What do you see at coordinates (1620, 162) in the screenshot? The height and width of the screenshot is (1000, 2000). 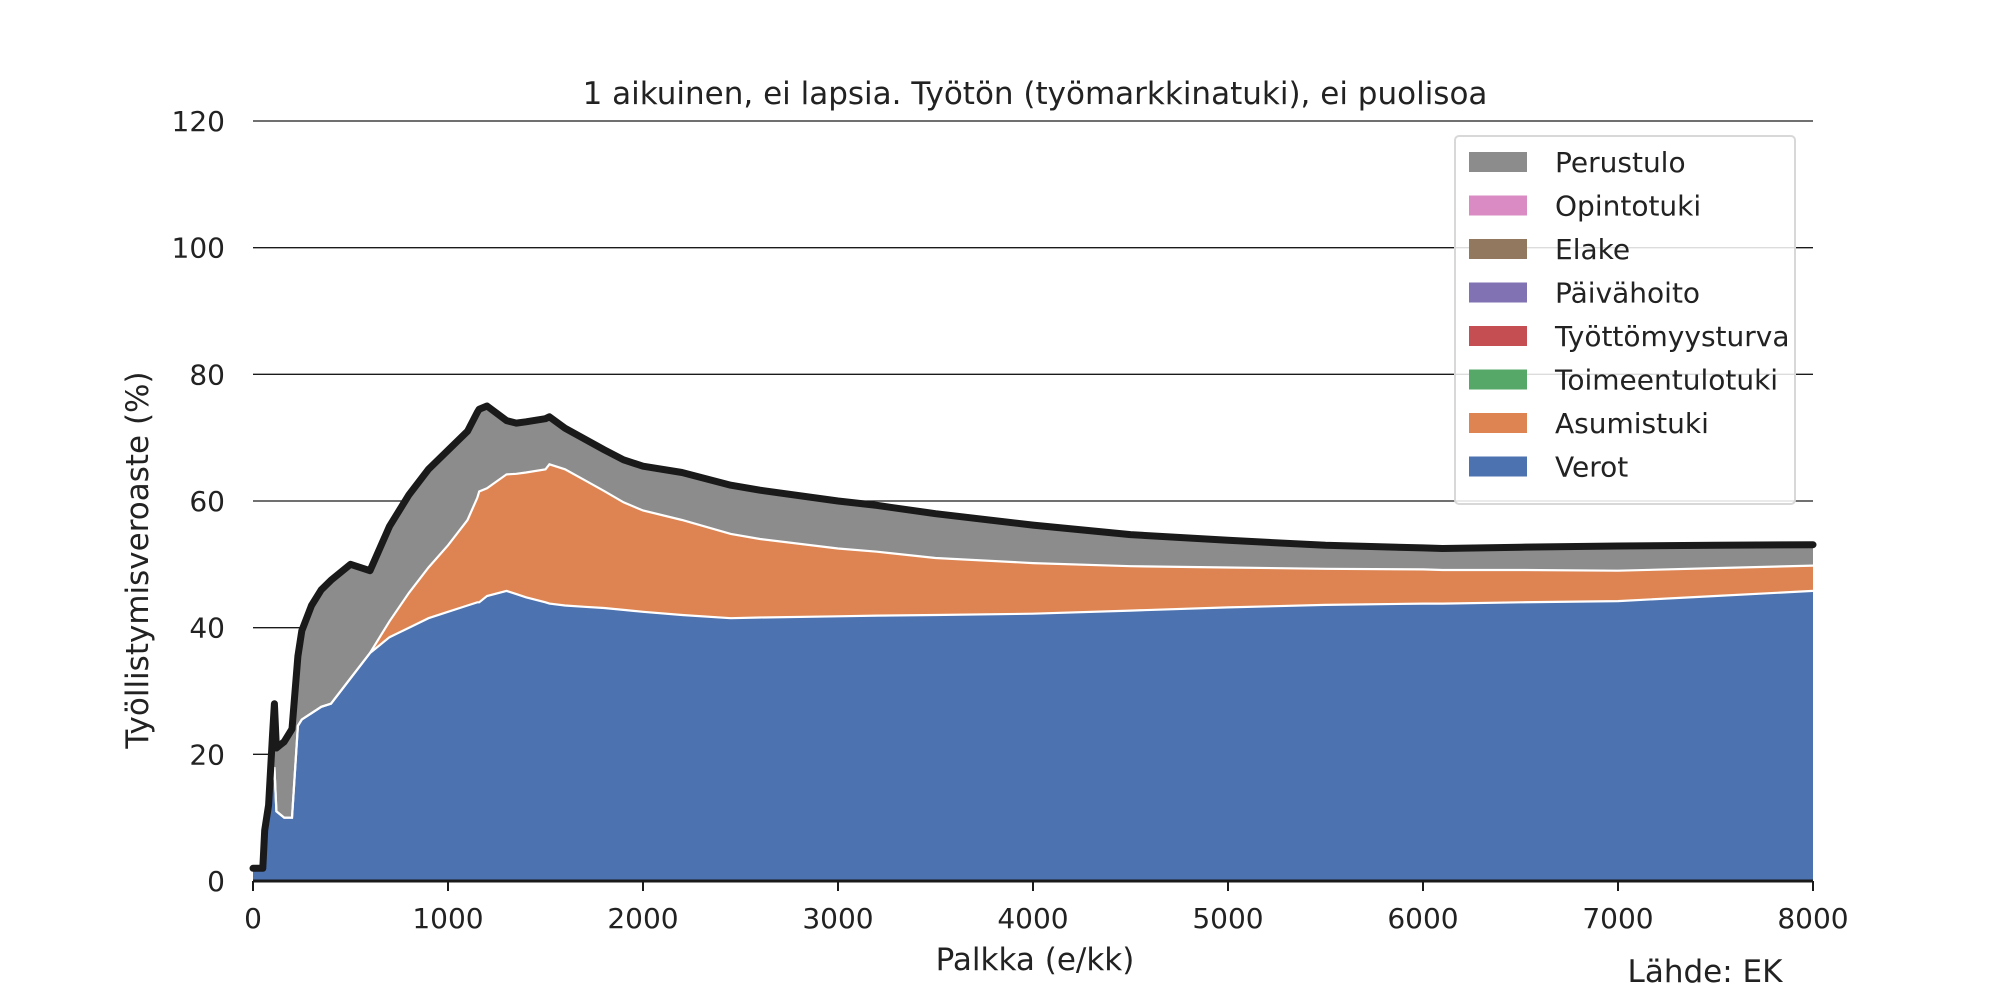 I see `legend-label-perustulo: Perustulo` at bounding box center [1620, 162].